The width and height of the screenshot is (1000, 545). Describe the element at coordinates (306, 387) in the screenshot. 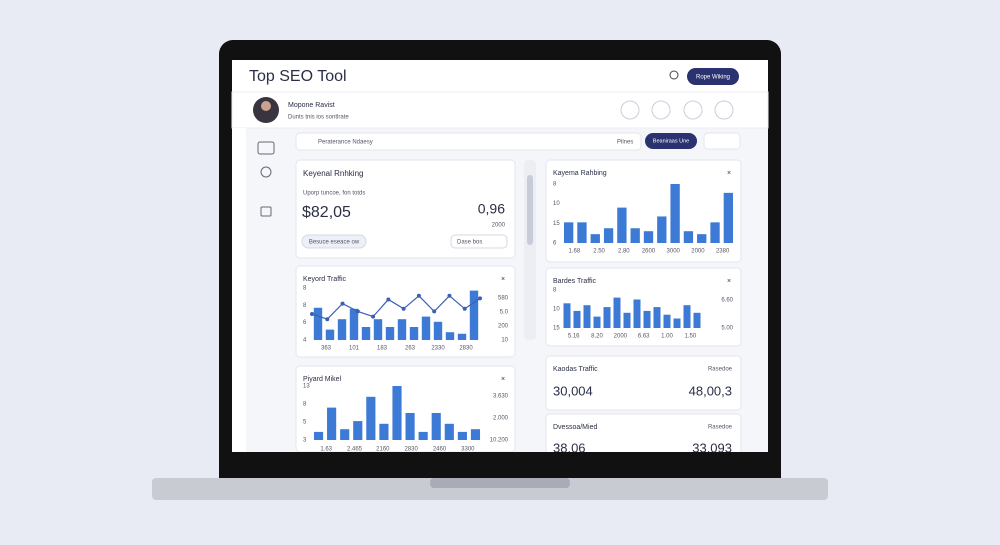

I see `y-label: 13` at that location.